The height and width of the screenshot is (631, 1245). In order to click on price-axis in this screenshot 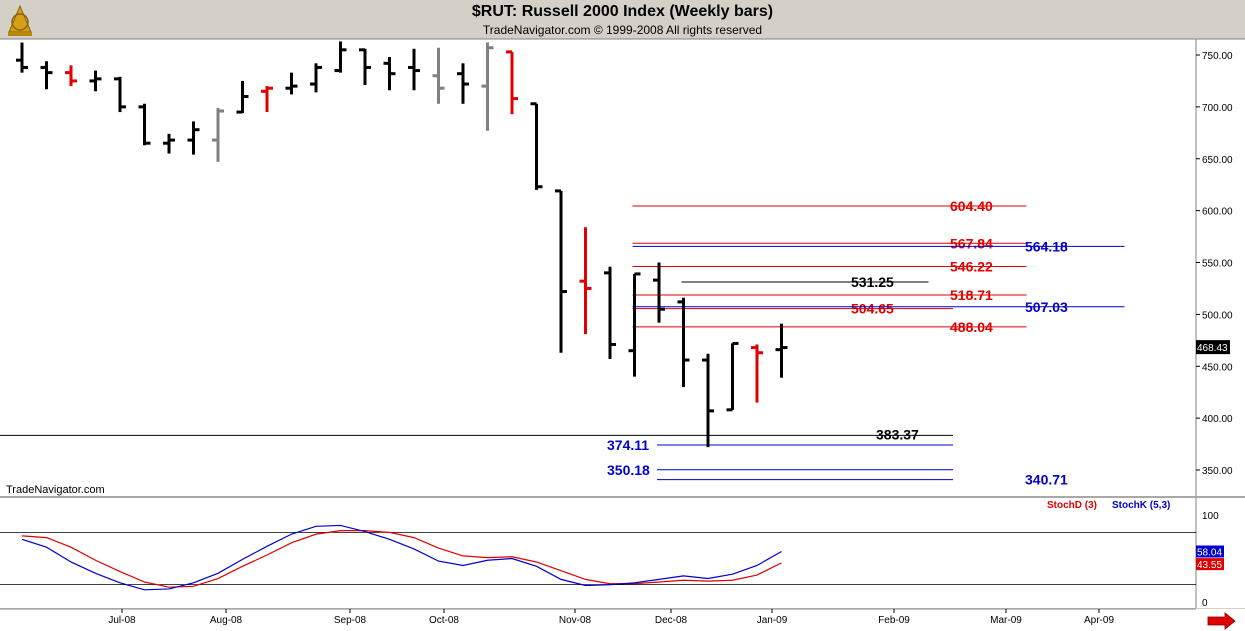, I will do `click(1220, 267)`.